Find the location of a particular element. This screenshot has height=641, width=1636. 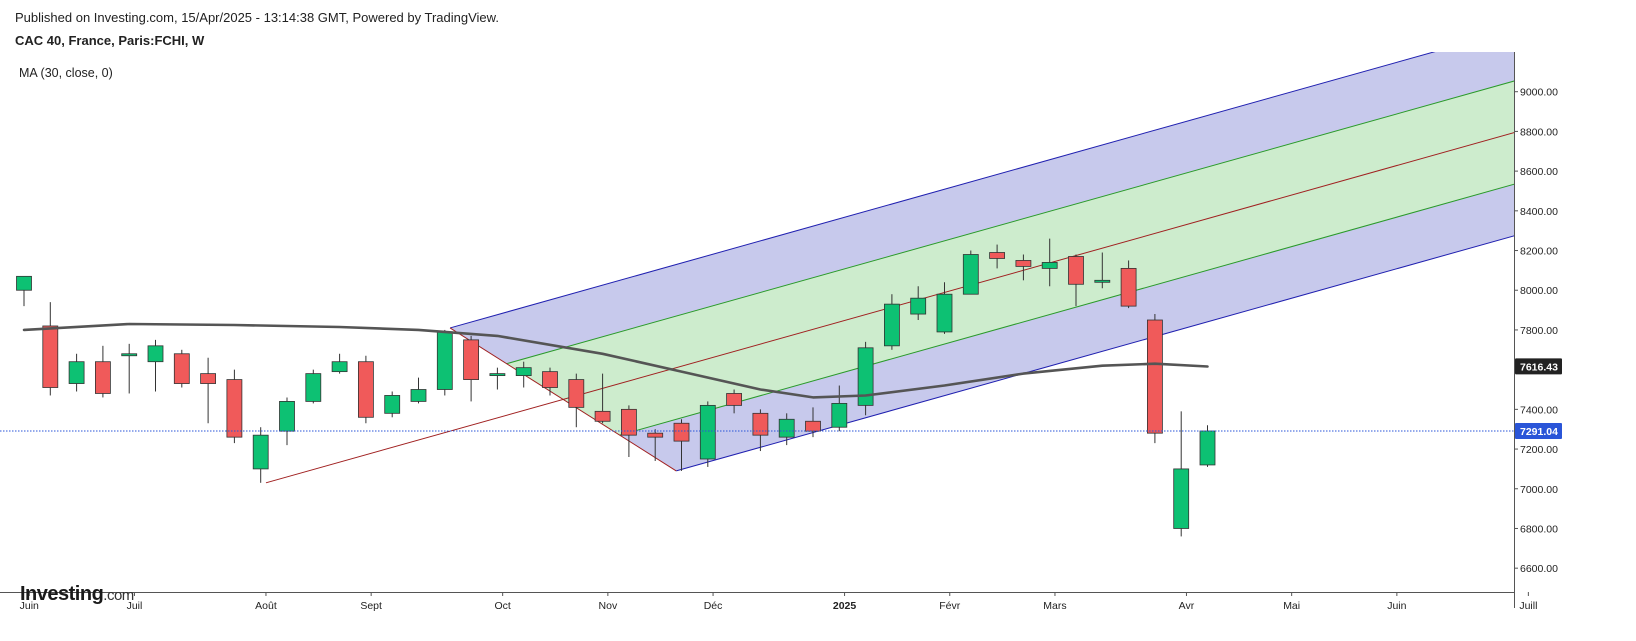

indicator-legend: MA (30, close, 0) is located at coordinates (66, 73).